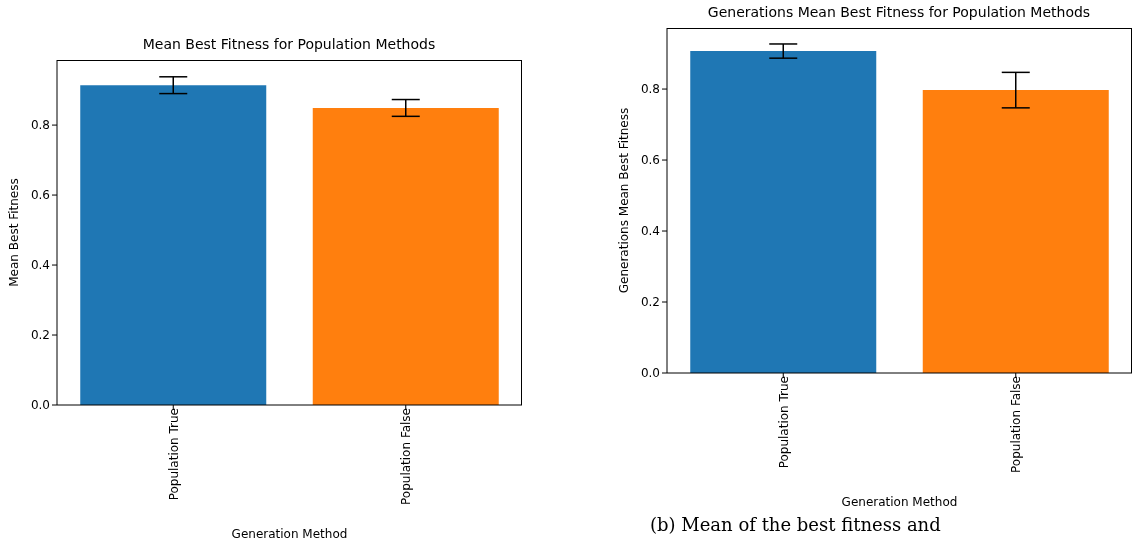  Describe the element at coordinates (14, 232) in the screenshot. I see `y-axis-title: Mean Best Fitness` at that location.